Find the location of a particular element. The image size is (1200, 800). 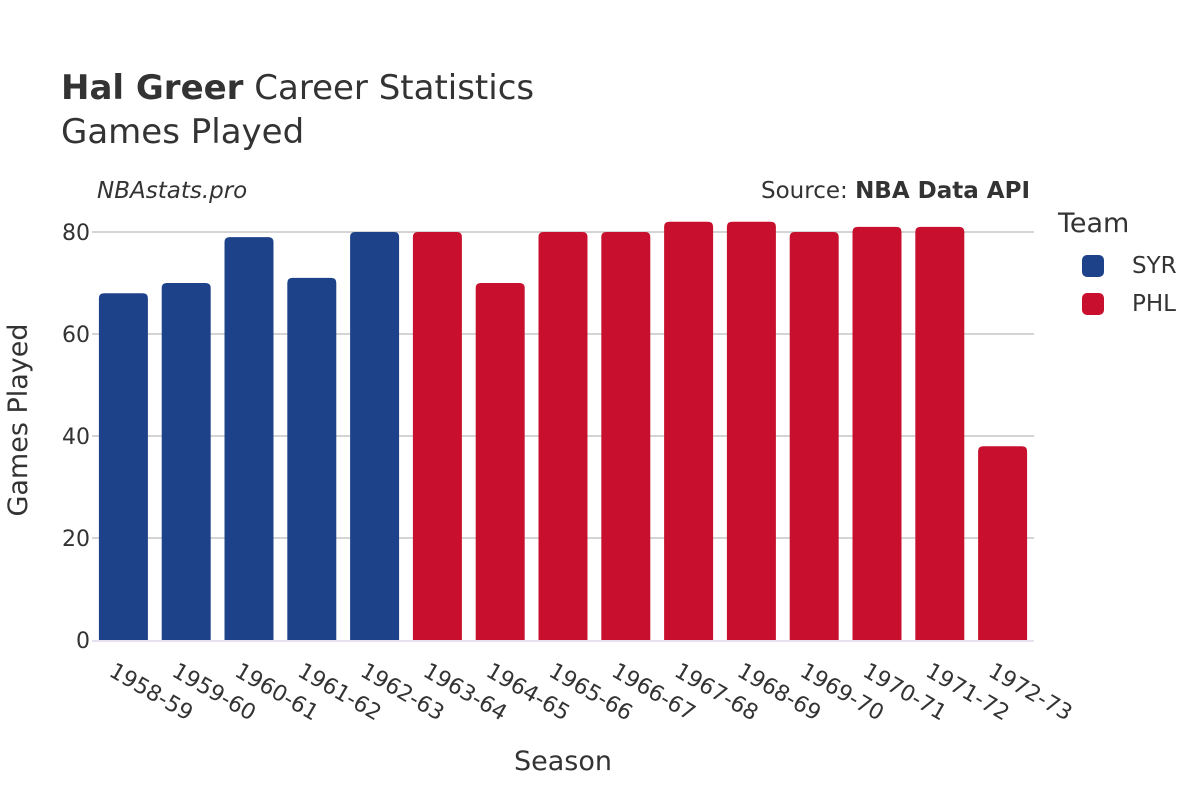

y-tick-labels: 0 20 40 60 80 is located at coordinates (76, 437).